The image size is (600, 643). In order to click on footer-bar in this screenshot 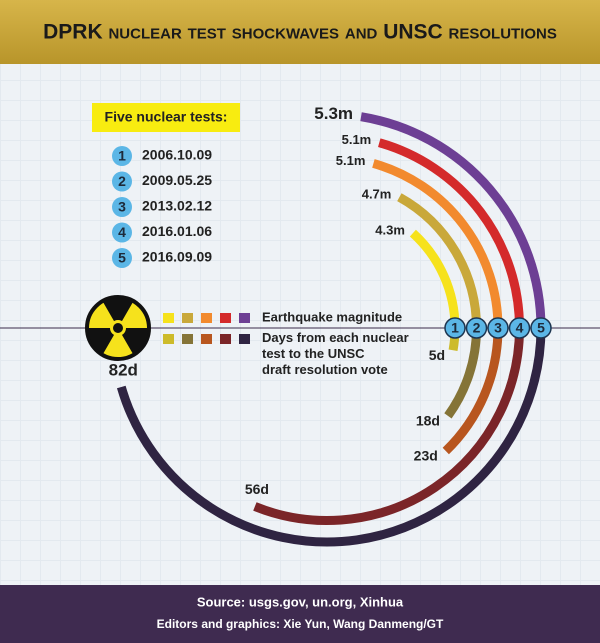, I will do `click(300, 614)`.